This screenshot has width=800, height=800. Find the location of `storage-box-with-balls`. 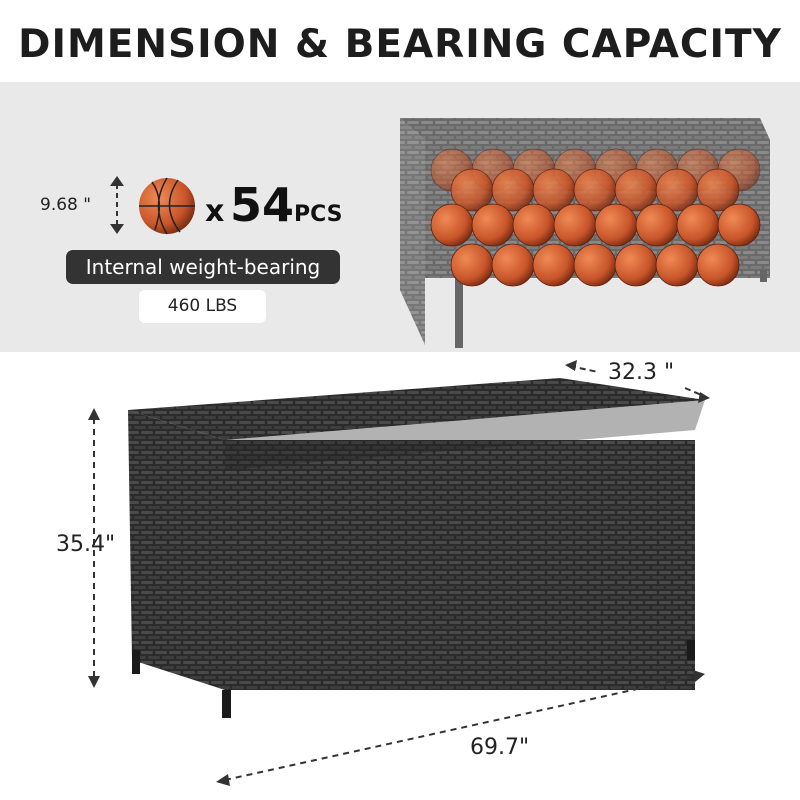

storage-box-with-balls is located at coordinates (585, 233).